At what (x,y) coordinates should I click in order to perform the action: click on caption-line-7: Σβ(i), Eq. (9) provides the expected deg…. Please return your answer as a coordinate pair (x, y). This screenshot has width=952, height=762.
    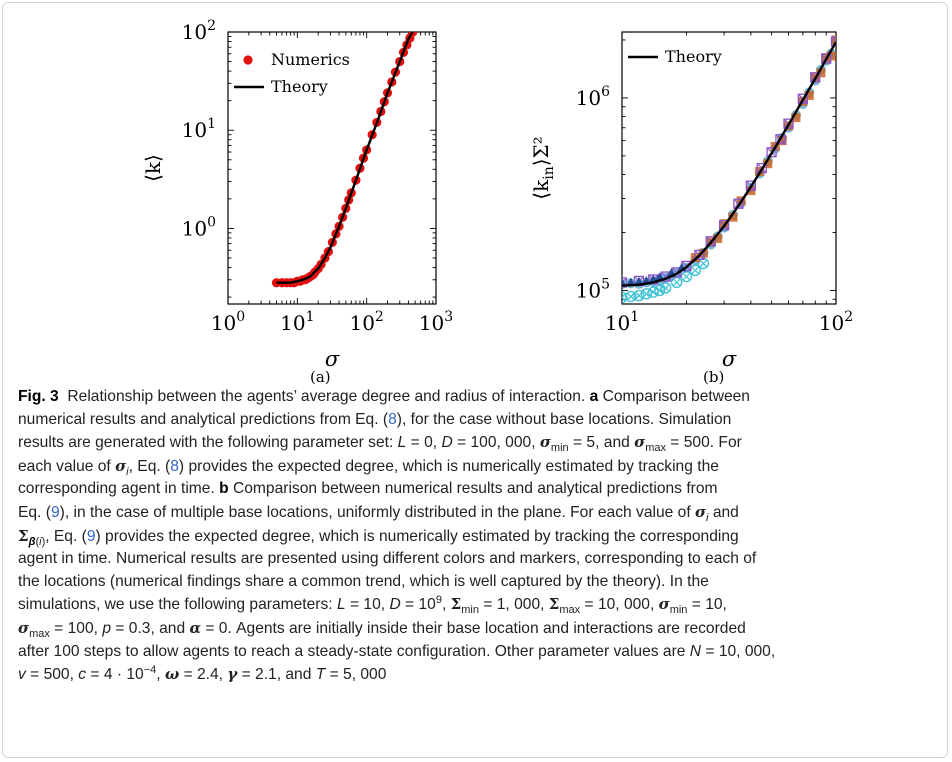
    Looking at the image, I should click on (378, 537).